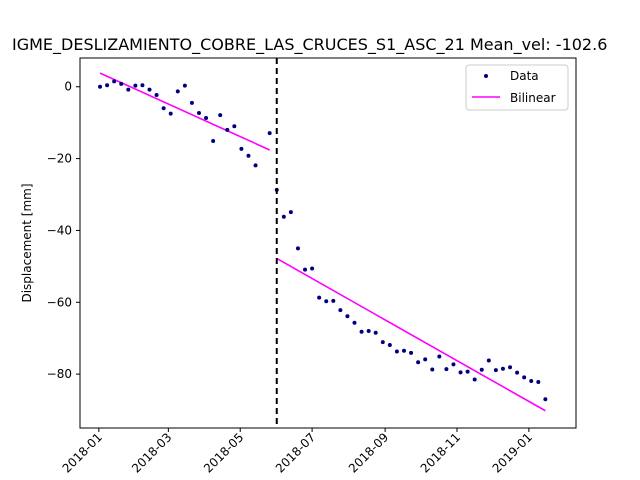  Describe the element at coordinates (27, 242) in the screenshot. I see `y-axis-label: Displacement [mm]` at that location.